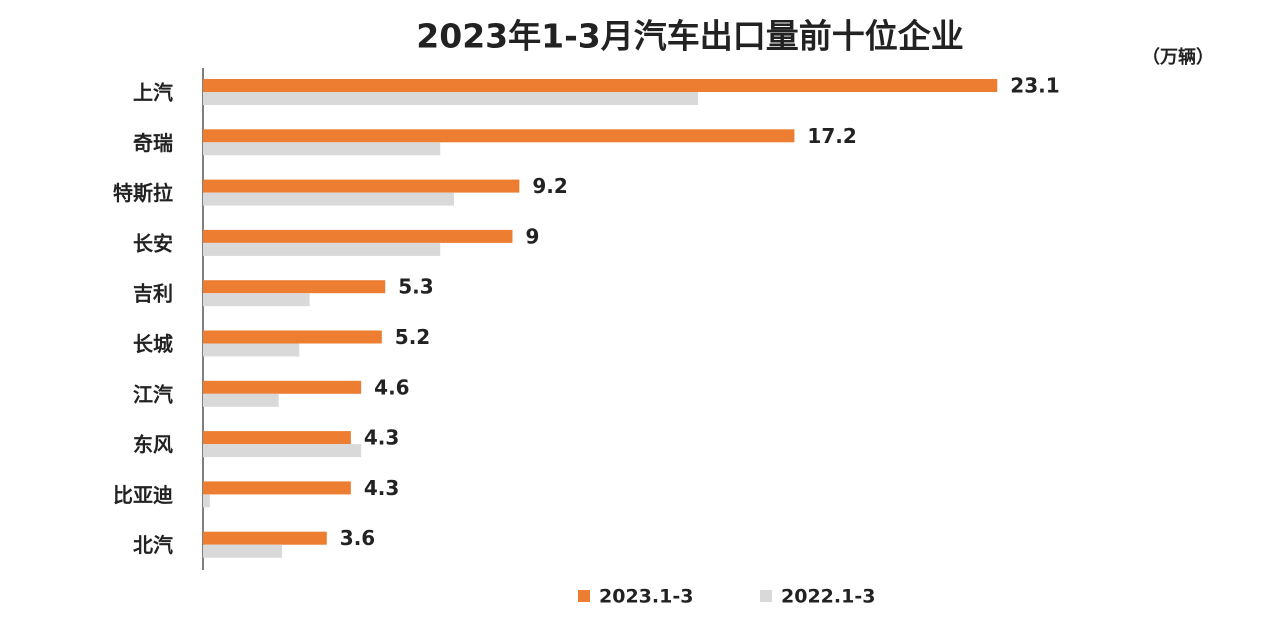 The height and width of the screenshot is (628, 1280). Describe the element at coordinates (153, 545) in the screenshot. I see `y-tick-label: 北汽` at that location.